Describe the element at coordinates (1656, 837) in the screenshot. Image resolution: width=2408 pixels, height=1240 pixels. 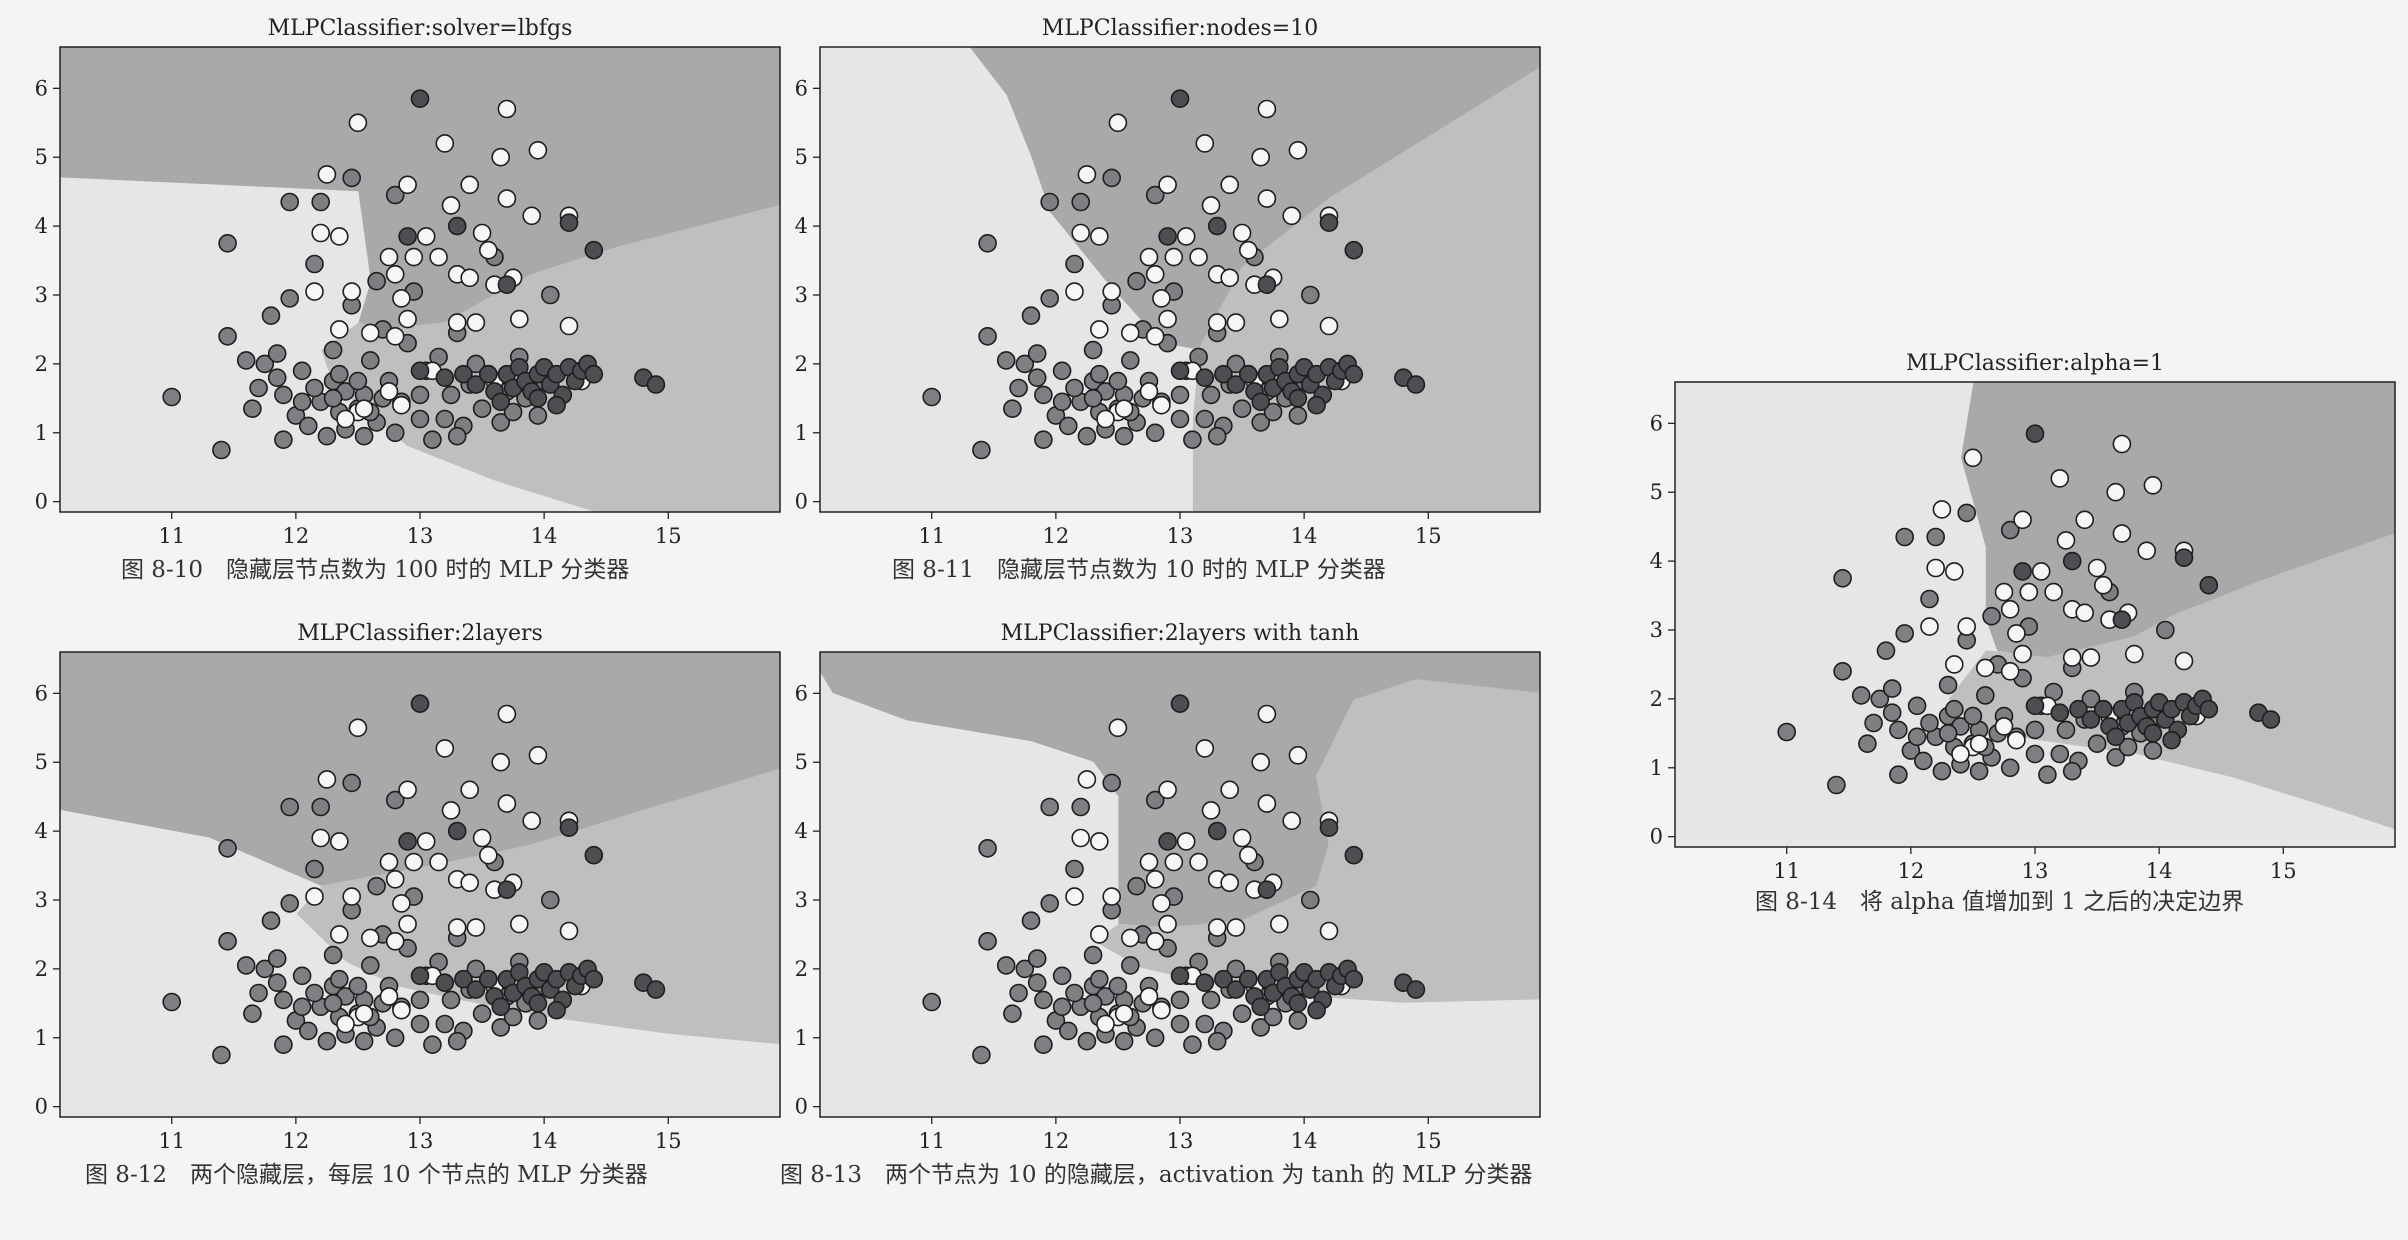
I see `y-tick-label: 0` at that location.